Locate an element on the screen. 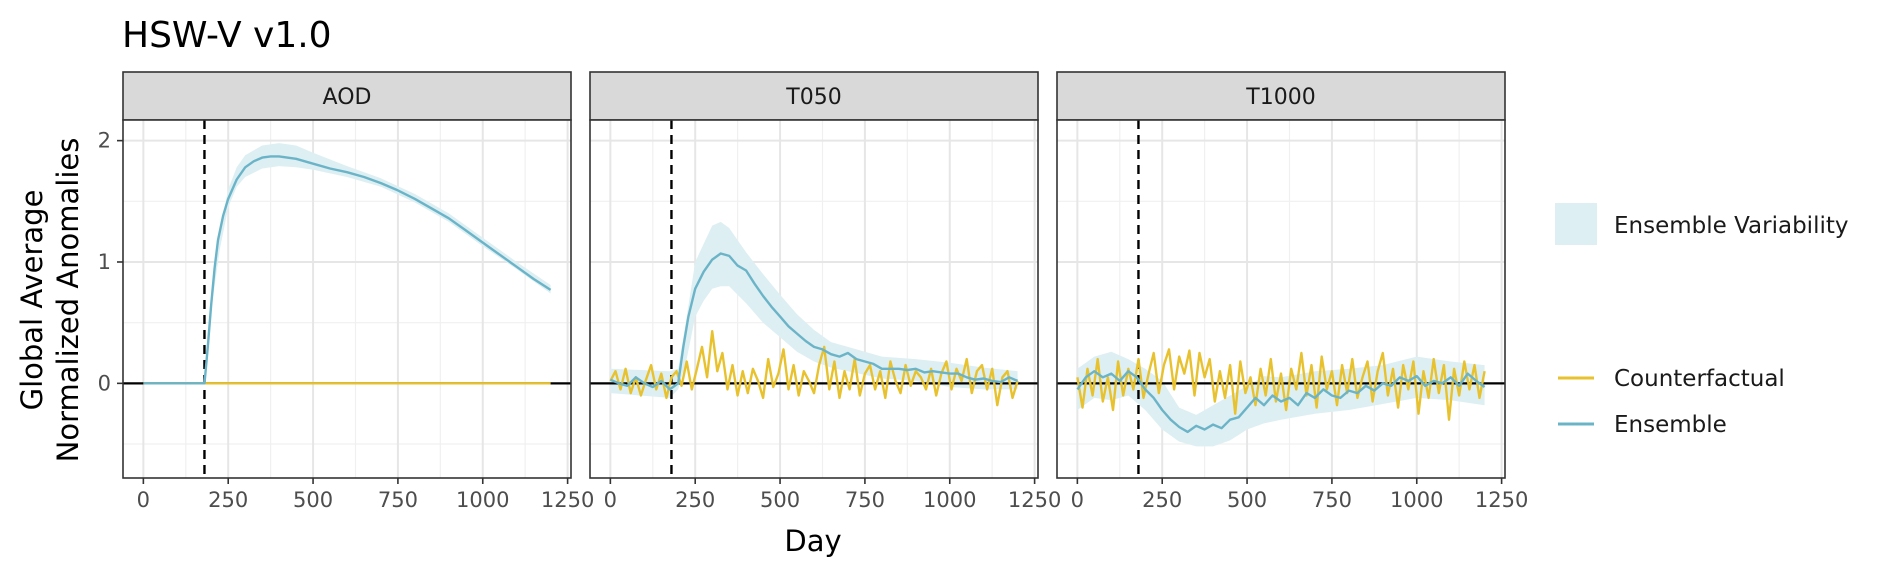 The height and width of the screenshot is (577, 1892). strip-t050 is located at coordinates (814, 96).